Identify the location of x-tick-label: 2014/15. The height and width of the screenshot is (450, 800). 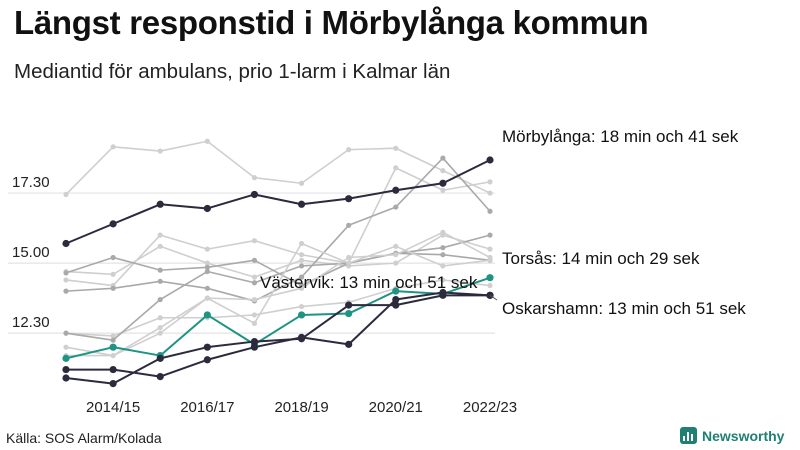
(113, 407).